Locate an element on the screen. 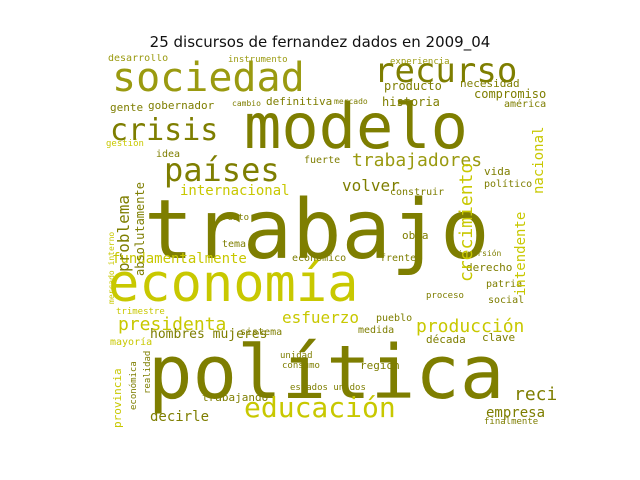 The width and height of the screenshot is (640, 480). cloud-word: proceso is located at coordinates (445, 296).